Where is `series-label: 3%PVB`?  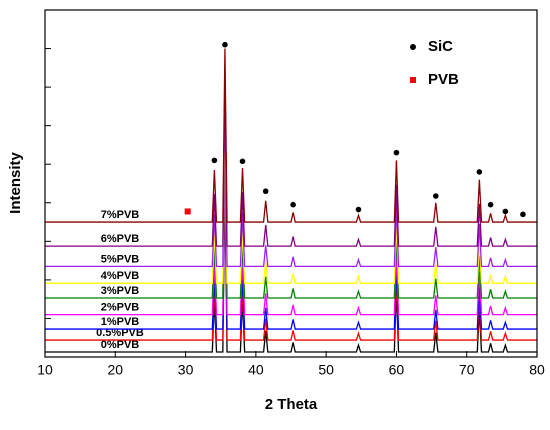
series-label: 3%PVB is located at coordinates (120, 291).